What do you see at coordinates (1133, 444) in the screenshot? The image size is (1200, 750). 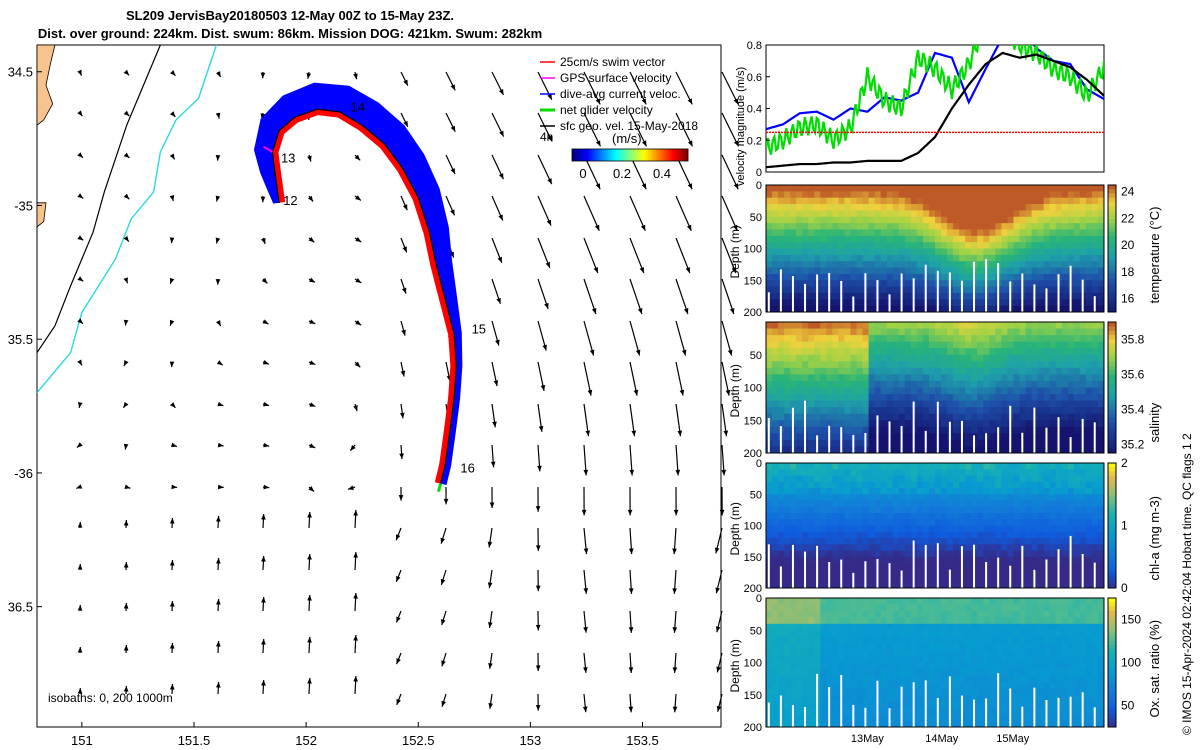 I see `section-cbar-tick: 35.2` at bounding box center [1133, 444].